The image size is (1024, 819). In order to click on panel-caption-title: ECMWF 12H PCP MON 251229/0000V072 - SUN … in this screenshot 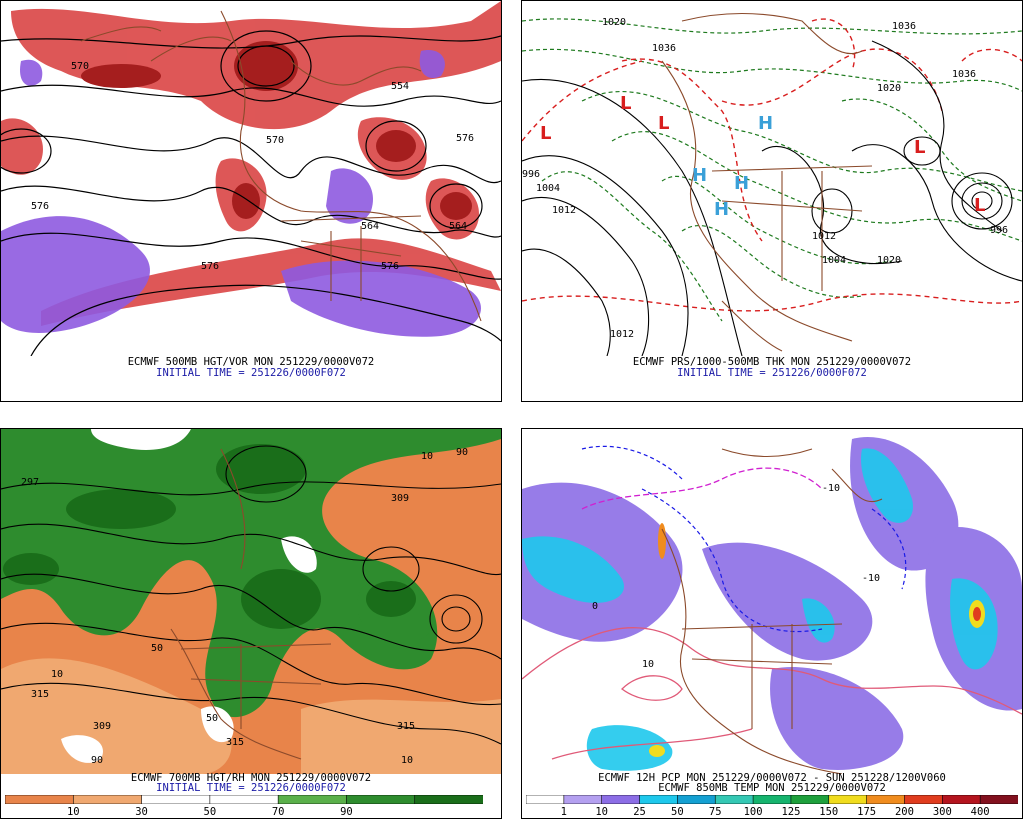, I will do `click(772, 778)`.